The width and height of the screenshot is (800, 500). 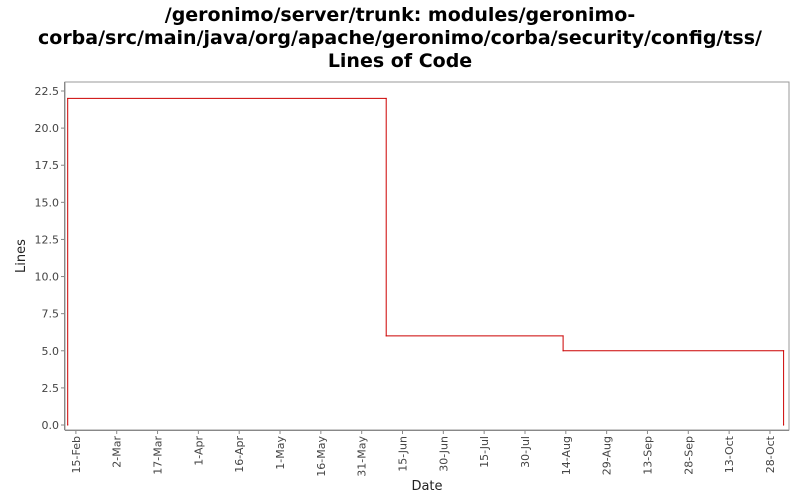 What do you see at coordinates (607, 455) in the screenshot?
I see `x-tick-label: 29-Aug` at bounding box center [607, 455].